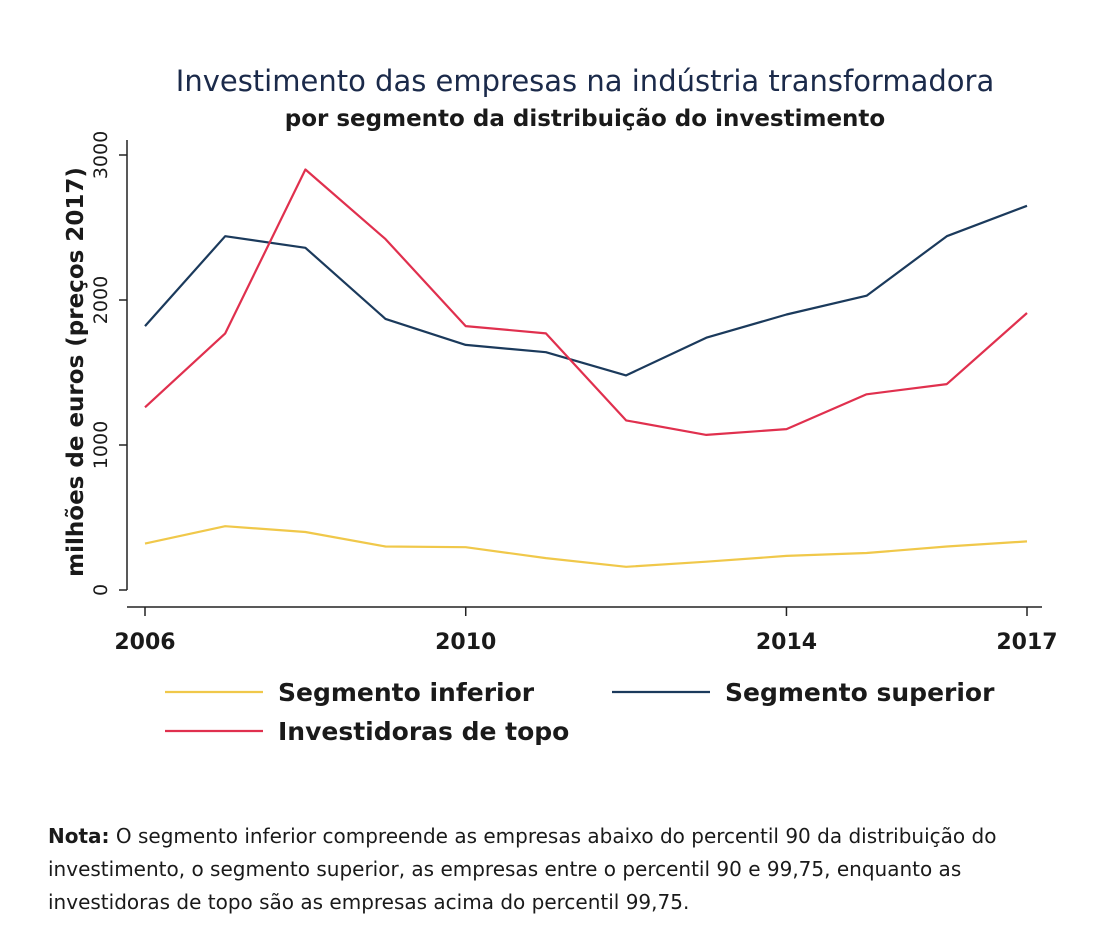 The height and width of the screenshot is (950, 1117). Describe the element at coordinates (76, 372) in the screenshot. I see `y-axis-label: milhões de euros (preços 2017)` at that location.